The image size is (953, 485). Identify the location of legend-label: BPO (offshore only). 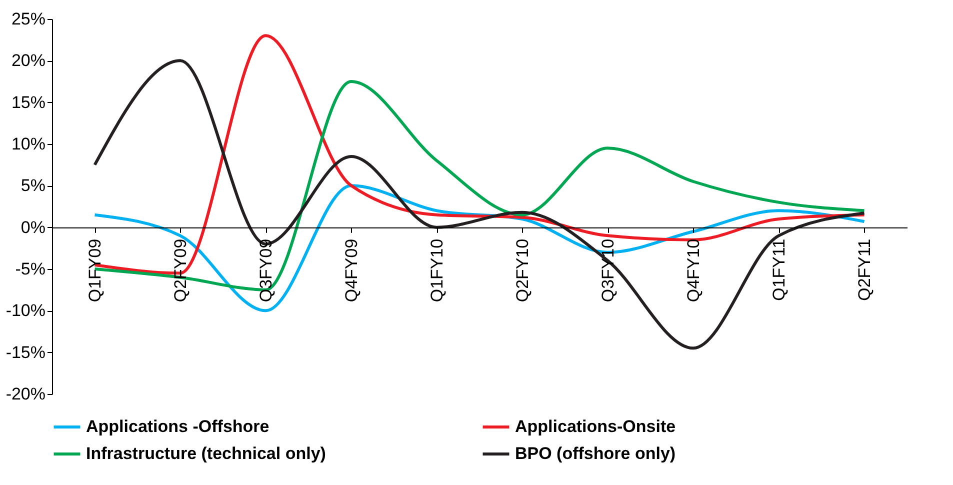
(595, 453).